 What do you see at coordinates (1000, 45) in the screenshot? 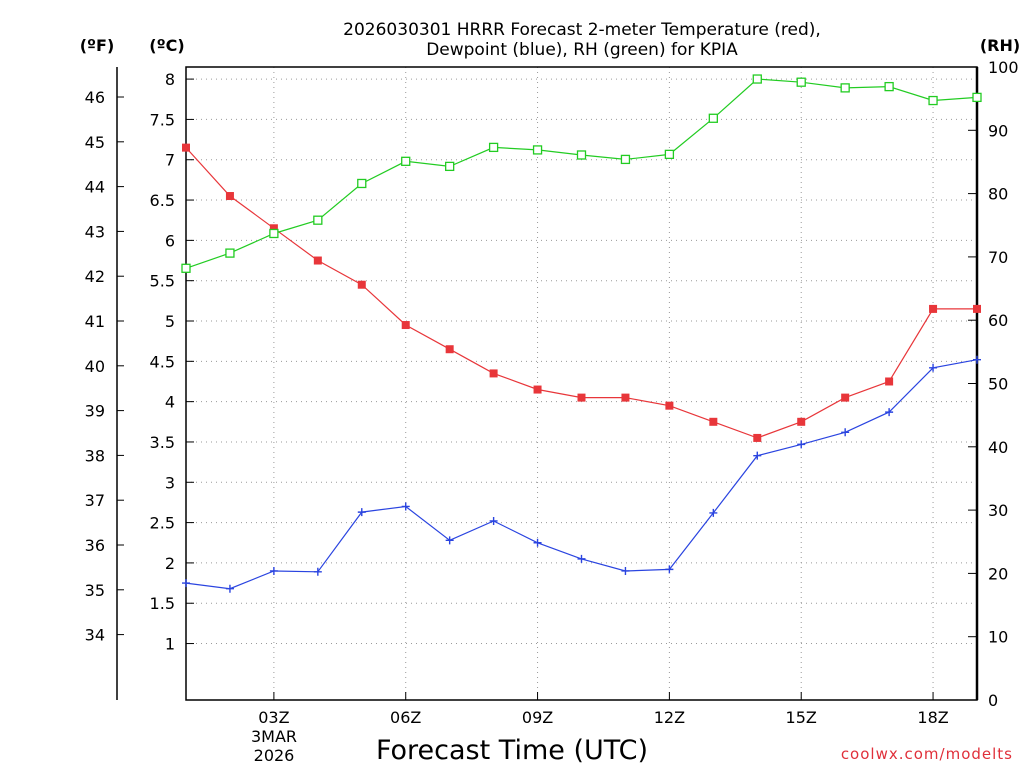
I see `rh-unit-label: (RH)` at bounding box center [1000, 45].